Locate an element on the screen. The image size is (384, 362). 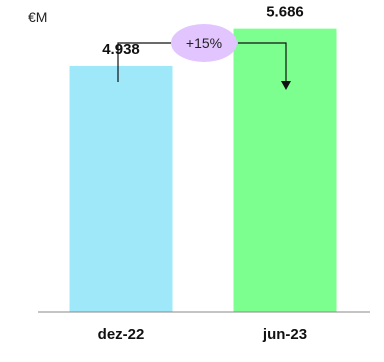
change-label: +15% is located at coordinates (204, 43).